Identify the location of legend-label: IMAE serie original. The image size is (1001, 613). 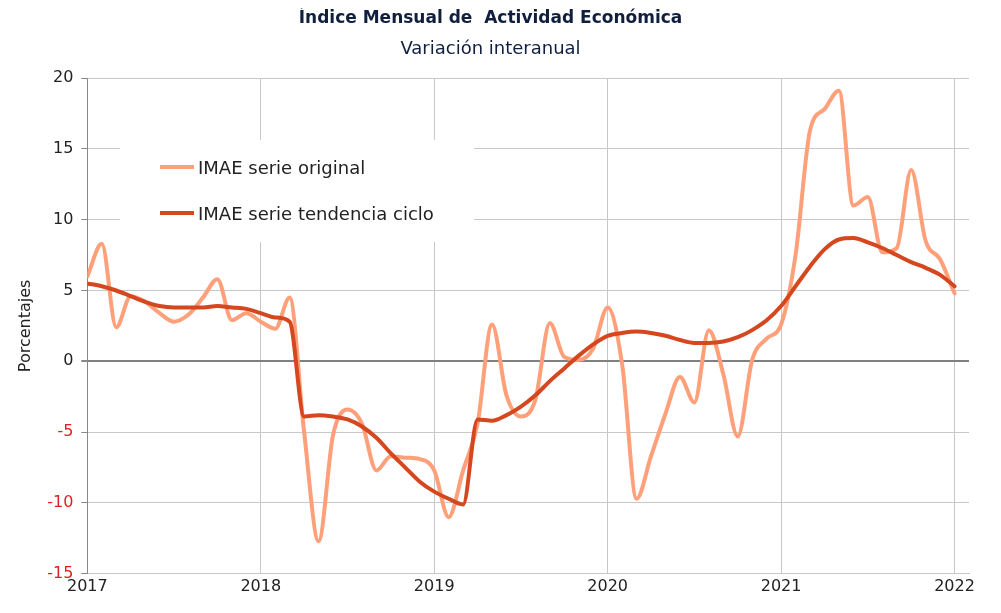
(282, 167).